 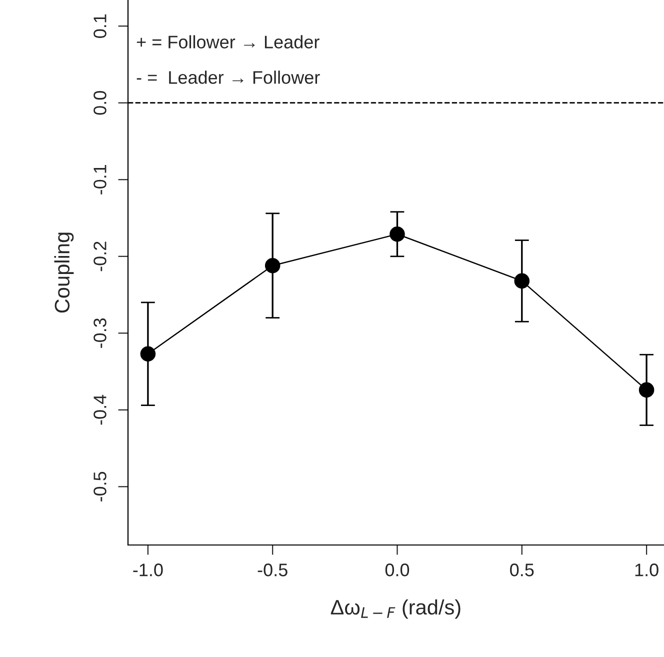 What do you see at coordinates (228, 41) in the screenshot?
I see `annotation: + = Follower → Leader` at bounding box center [228, 41].